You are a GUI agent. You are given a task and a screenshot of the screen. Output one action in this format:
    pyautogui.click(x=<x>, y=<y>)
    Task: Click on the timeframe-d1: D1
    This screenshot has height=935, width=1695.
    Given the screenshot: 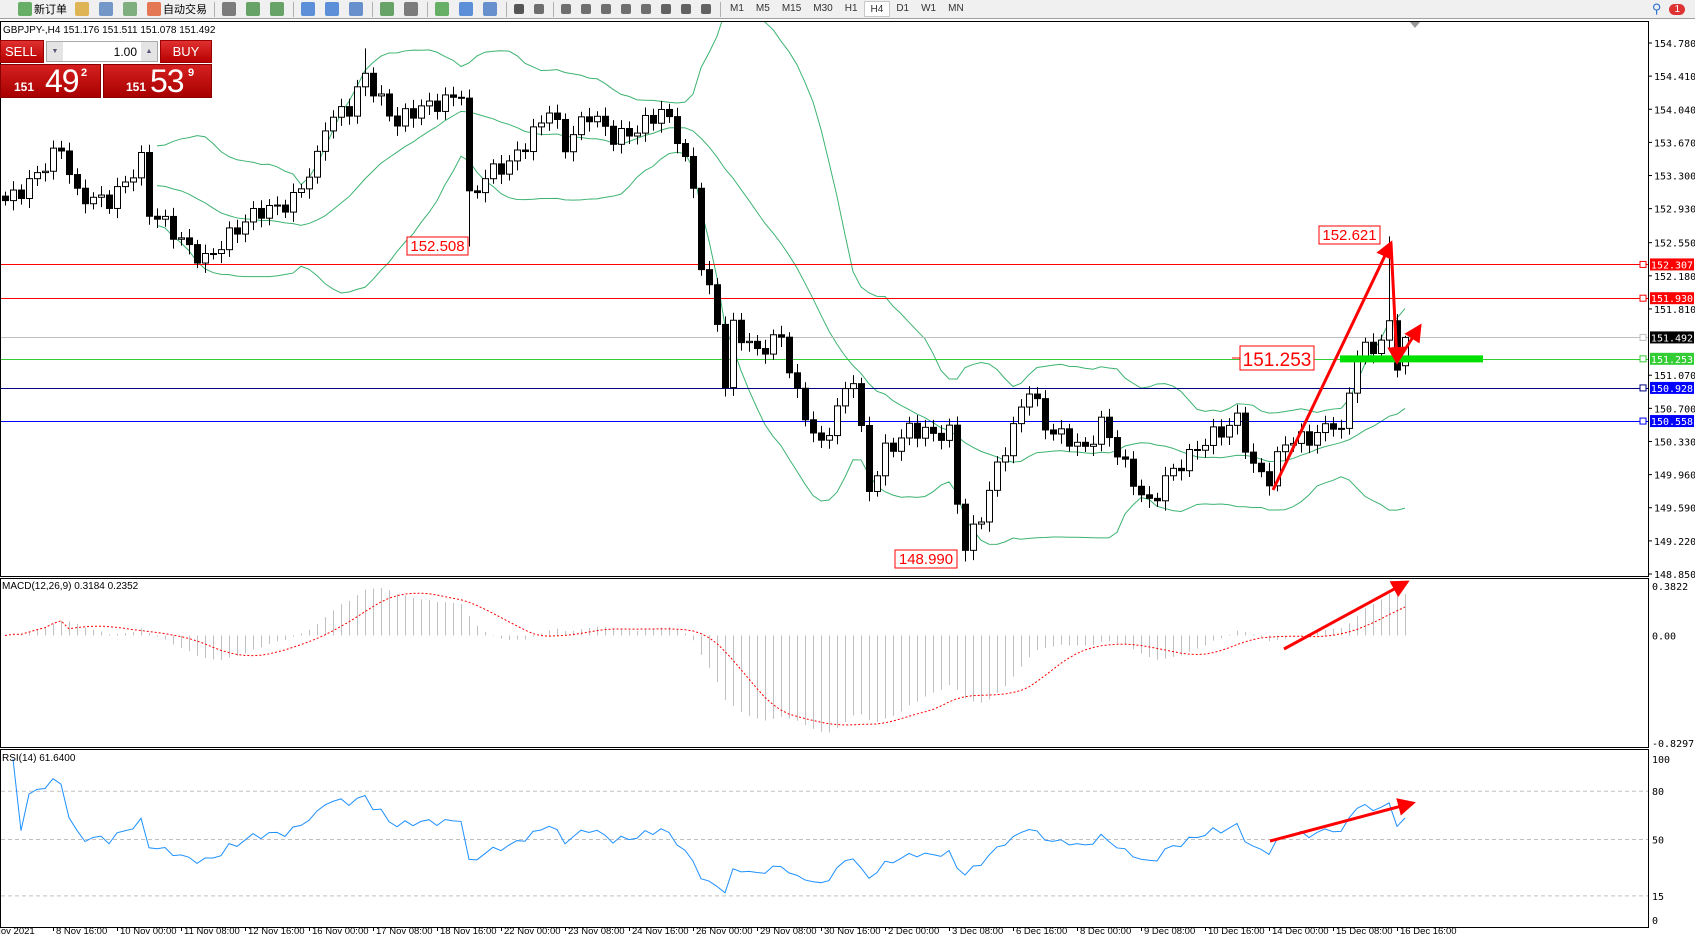 What is the action you would take?
    pyautogui.click(x=903, y=8)
    